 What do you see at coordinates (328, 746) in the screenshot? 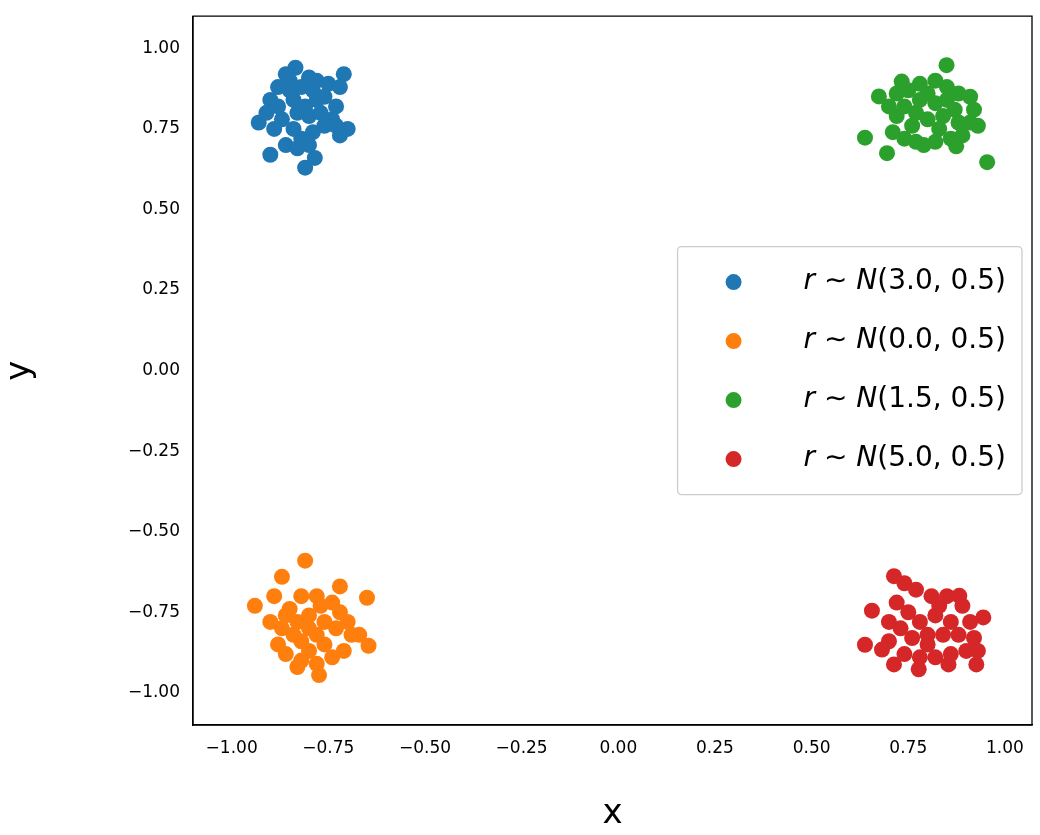
I see `x-tick-label: −0.75` at bounding box center [328, 746].